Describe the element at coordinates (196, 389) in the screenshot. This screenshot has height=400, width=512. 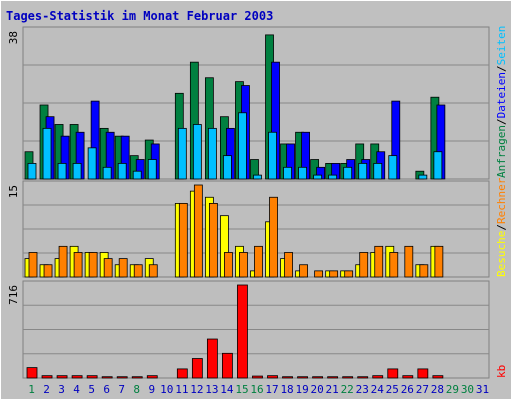
I see `x-tick-label: 12` at that location.